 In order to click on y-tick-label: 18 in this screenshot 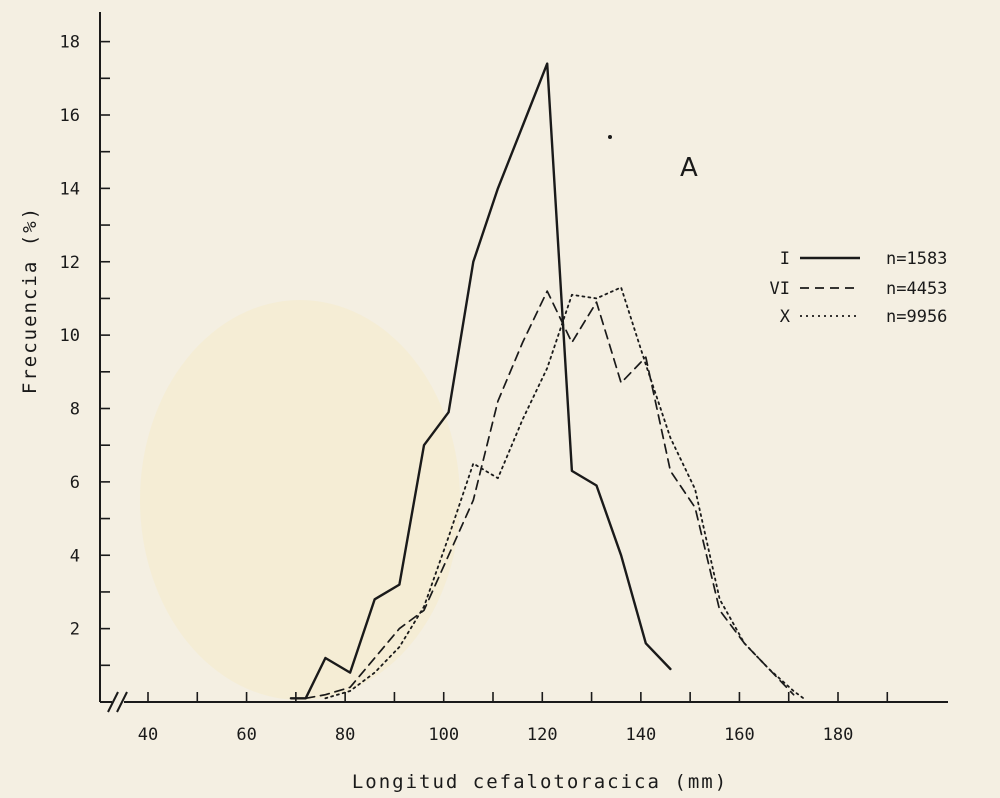, I will do `click(70, 43)`.